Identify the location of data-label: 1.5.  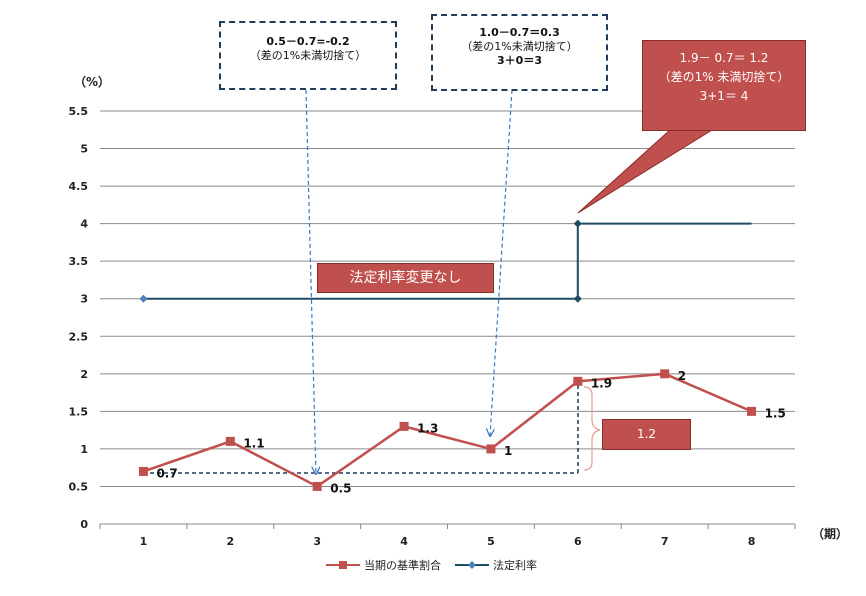
(775, 413).